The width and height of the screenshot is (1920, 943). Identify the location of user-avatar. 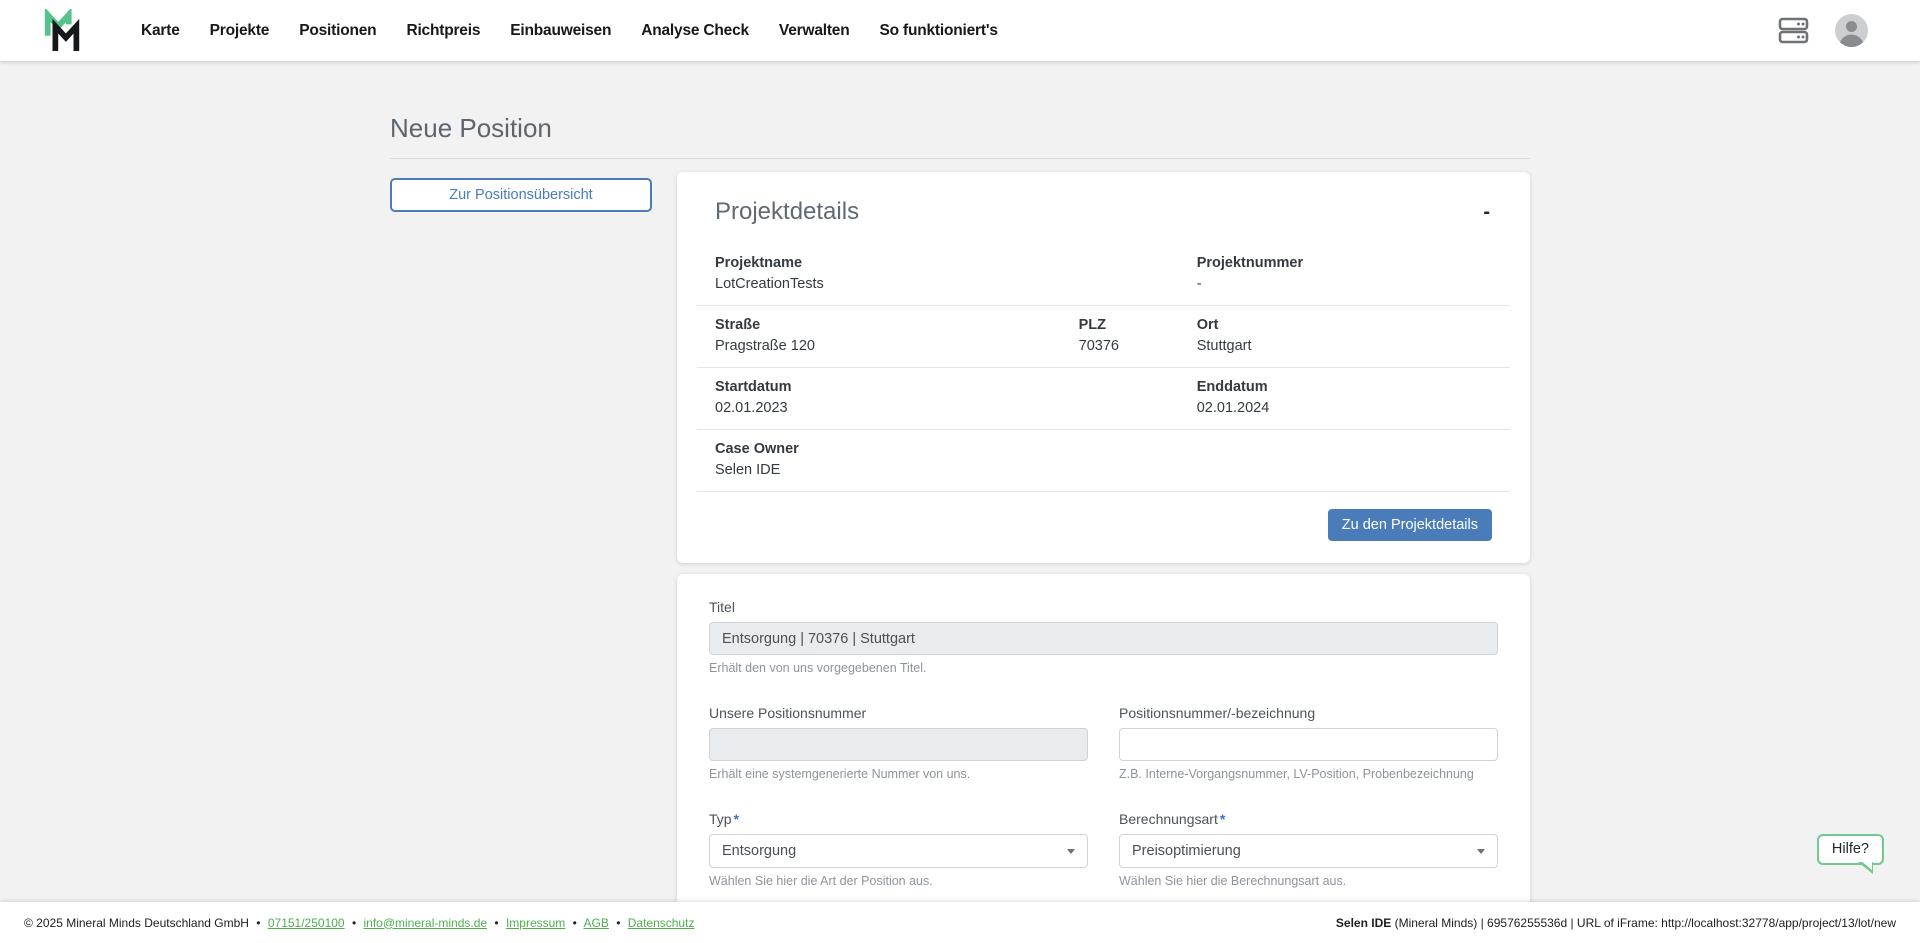
(1851, 30).